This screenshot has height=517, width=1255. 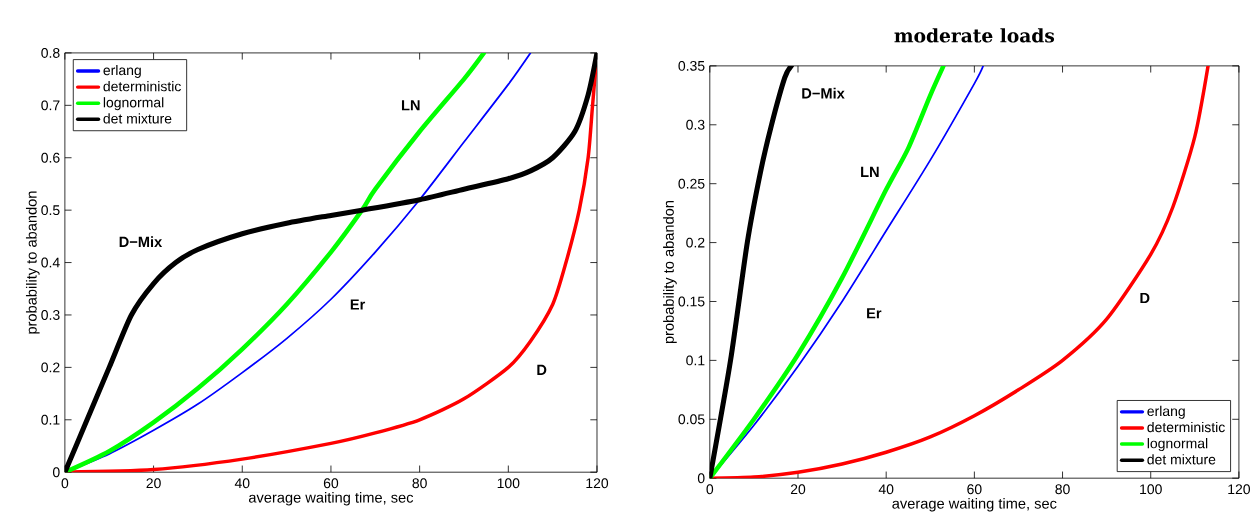 What do you see at coordinates (974, 35) in the screenshot?
I see `chart-title: moderate loads` at bounding box center [974, 35].